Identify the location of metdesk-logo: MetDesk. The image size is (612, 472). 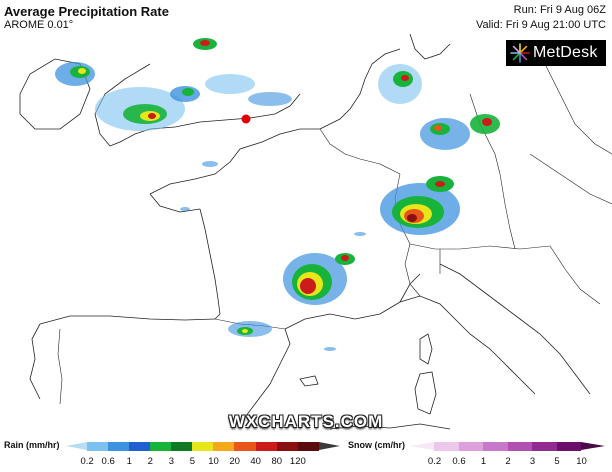
(556, 53).